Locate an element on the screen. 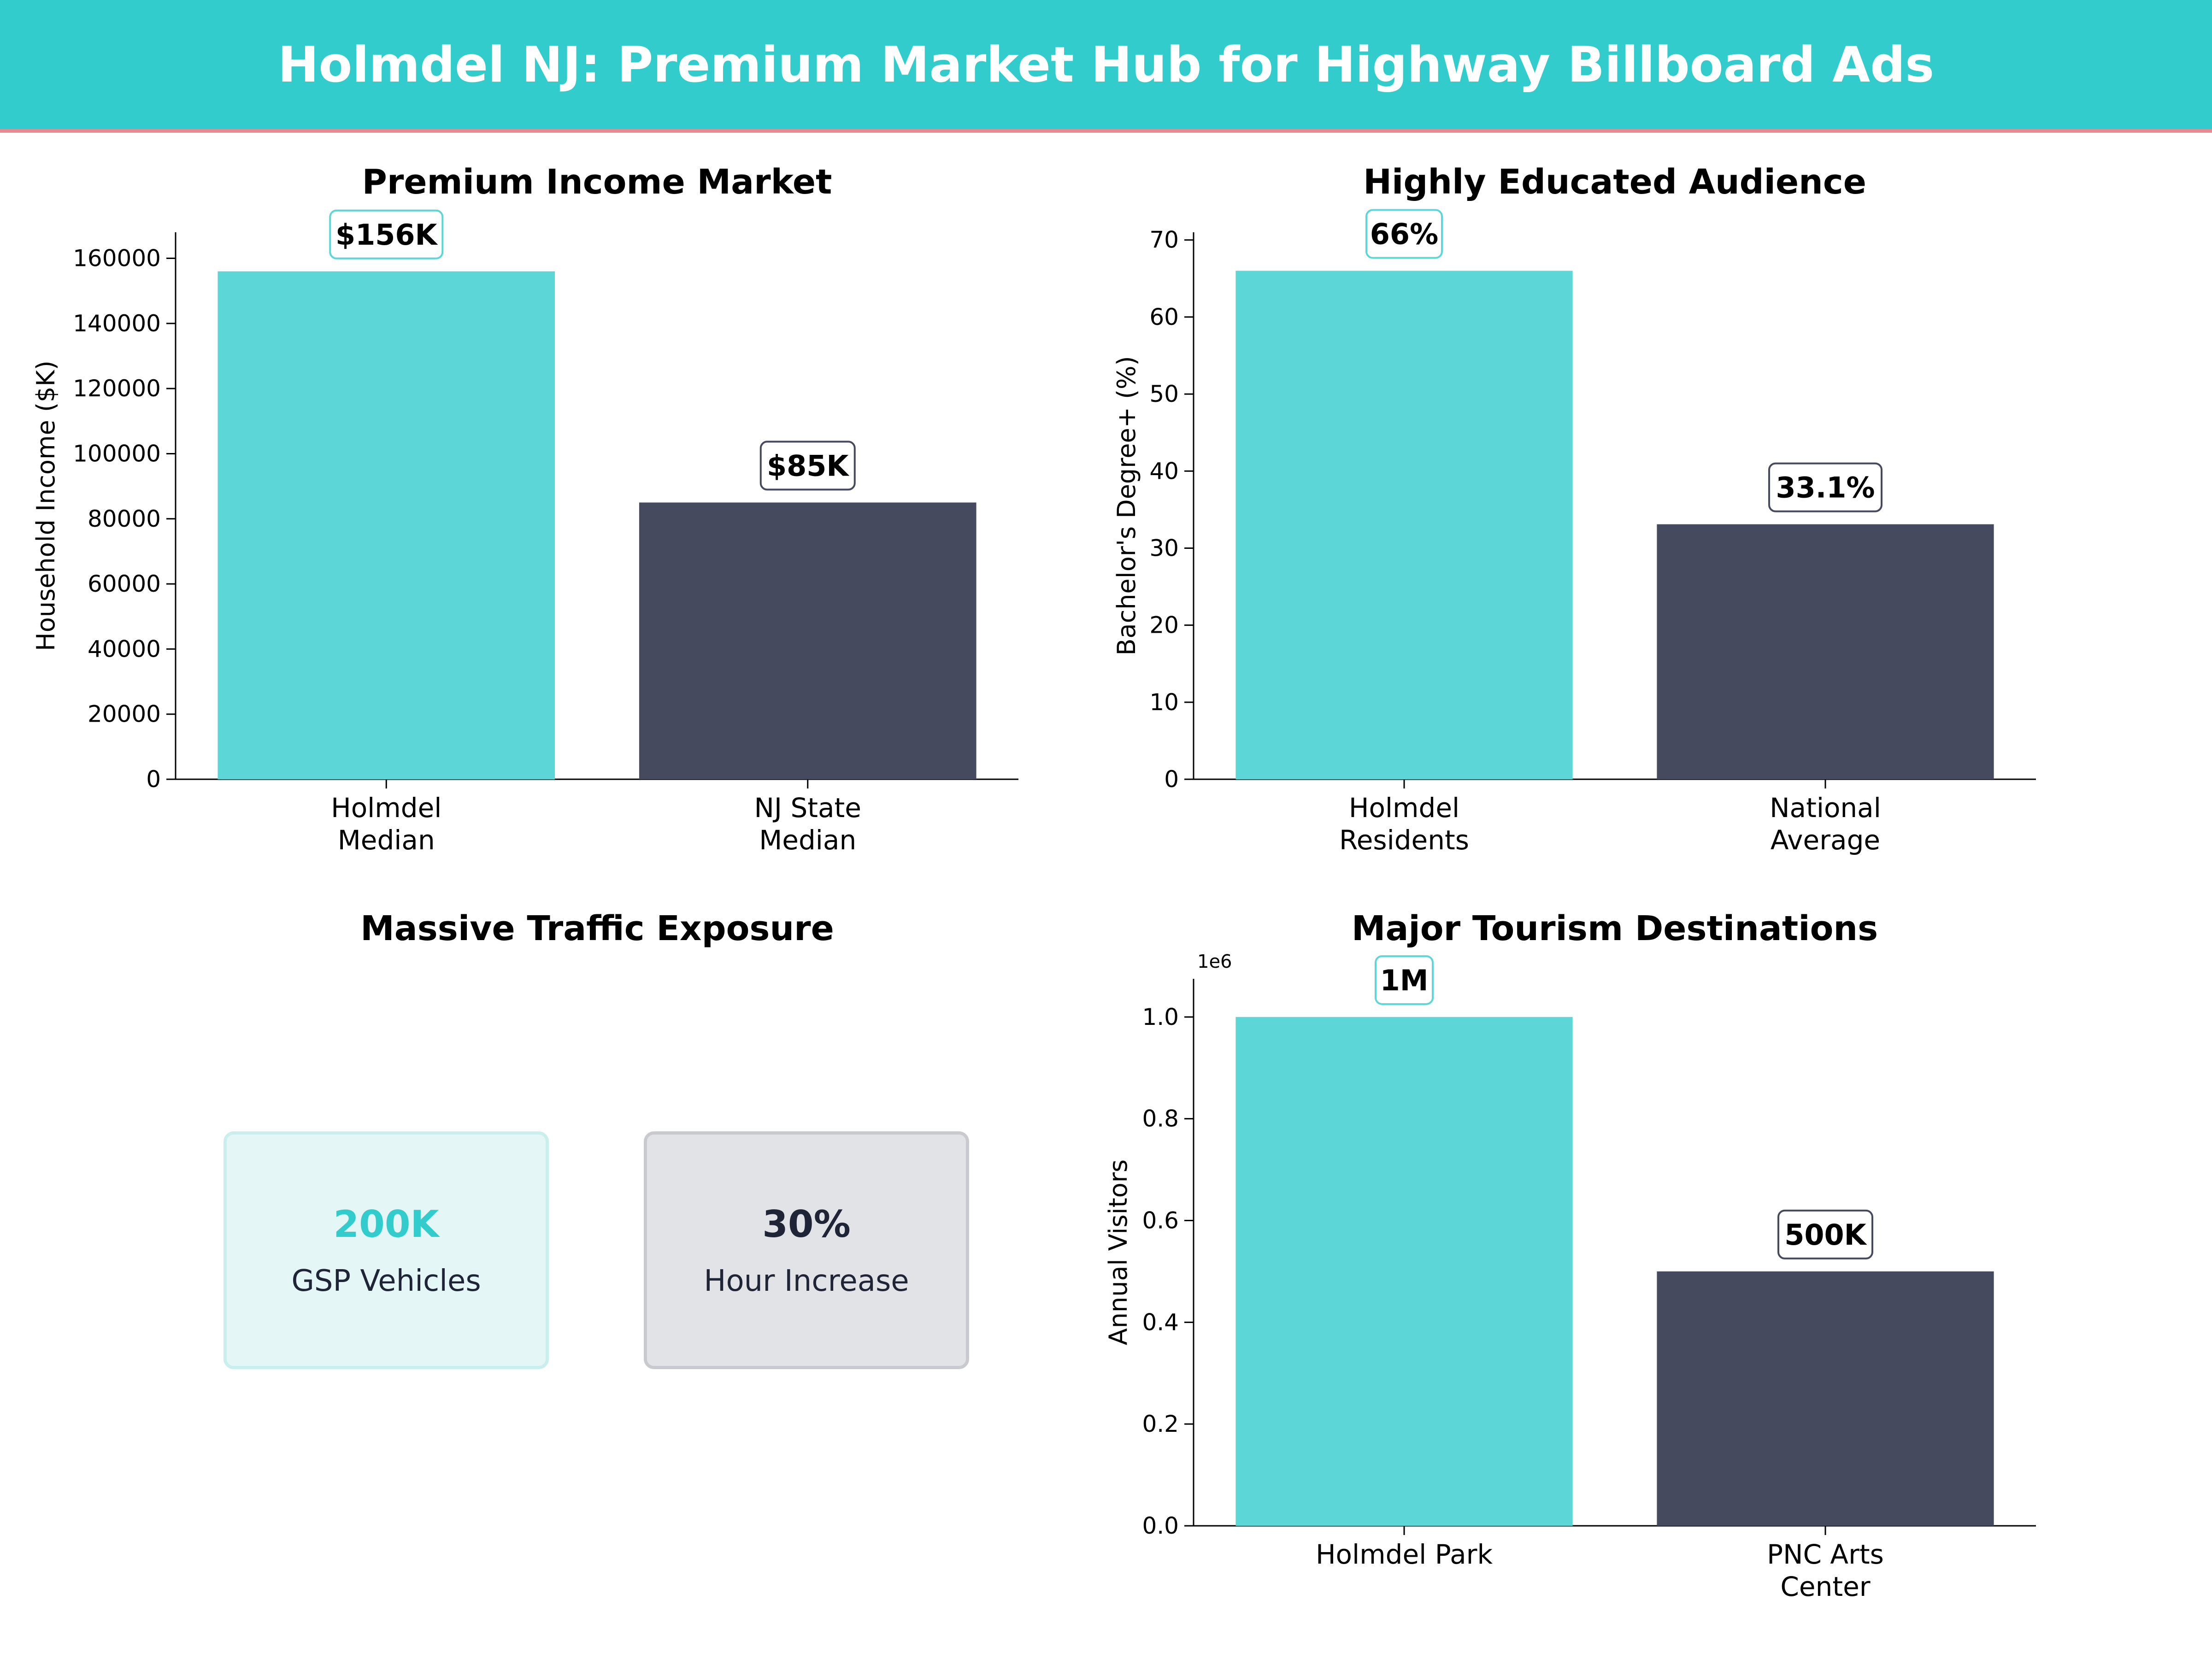 This screenshot has width=2212, height=1659. education-ytick-label: 20 is located at coordinates (1164, 625).